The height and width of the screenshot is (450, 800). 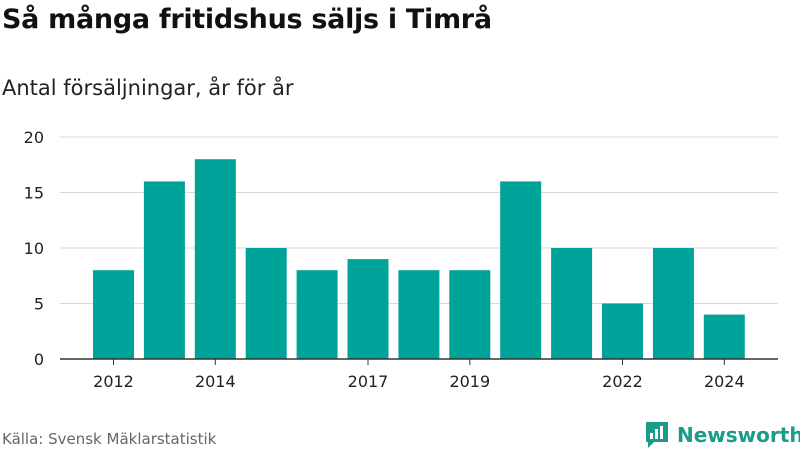 What do you see at coordinates (34, 137) in the screenshot?
I see `y-tick-label: 20` at bounding box center [34, 137].